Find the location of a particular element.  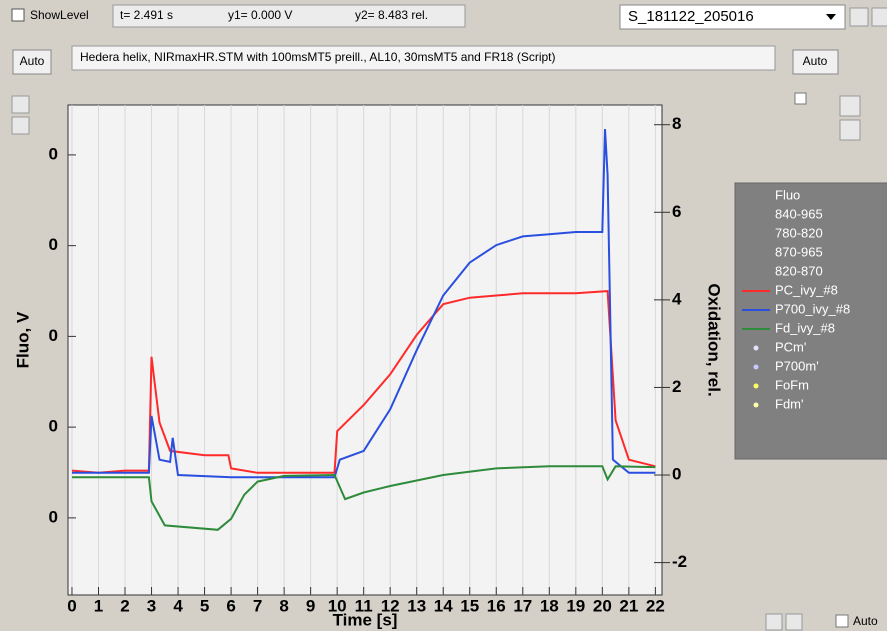

x-tick-label: 20 is located at coordinates (602, 605).